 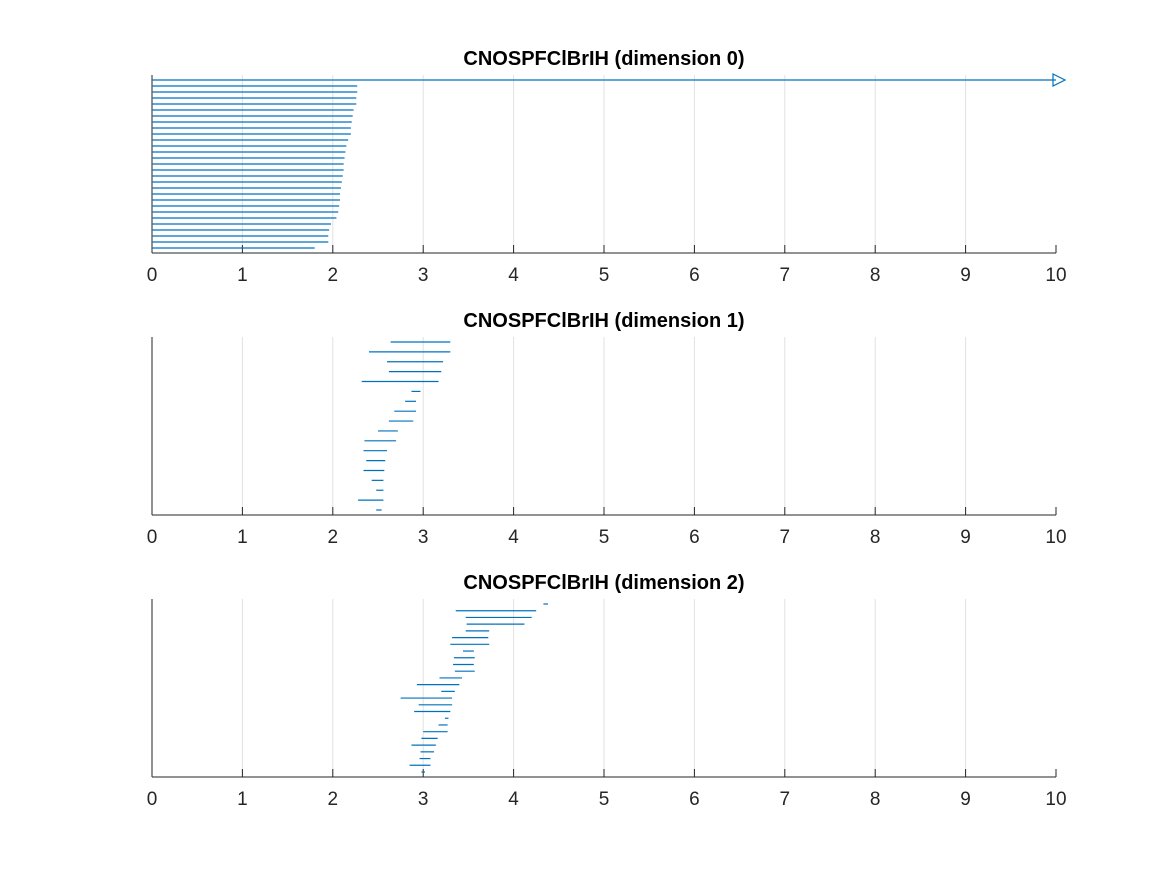 What do you see at coordinates (603, 59) in the screenshot?
I see `chart-title: CNOSPFClBrIH (dimension 0)` at bounding box center [603, 59].